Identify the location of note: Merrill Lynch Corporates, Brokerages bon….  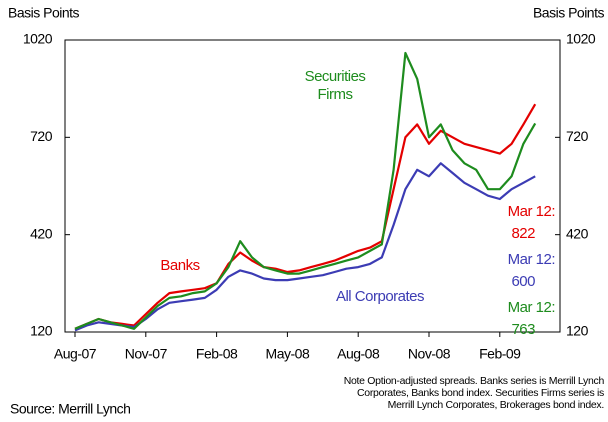
(496, 405).